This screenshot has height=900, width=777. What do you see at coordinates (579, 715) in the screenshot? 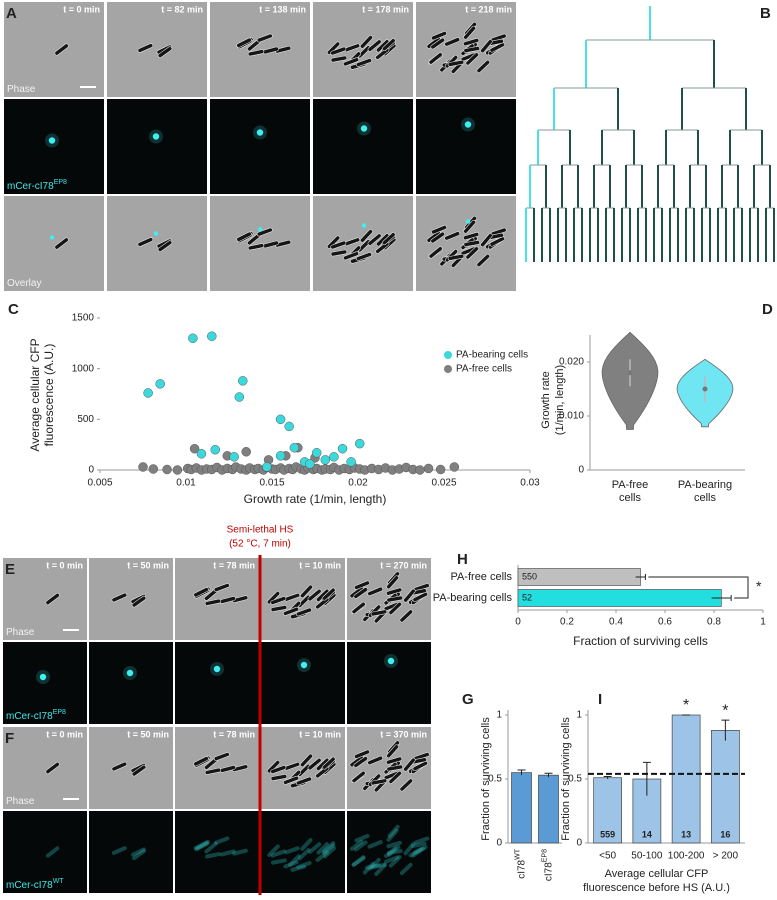
I see `y-tick-label: 1` at bounding box center [579, 715].